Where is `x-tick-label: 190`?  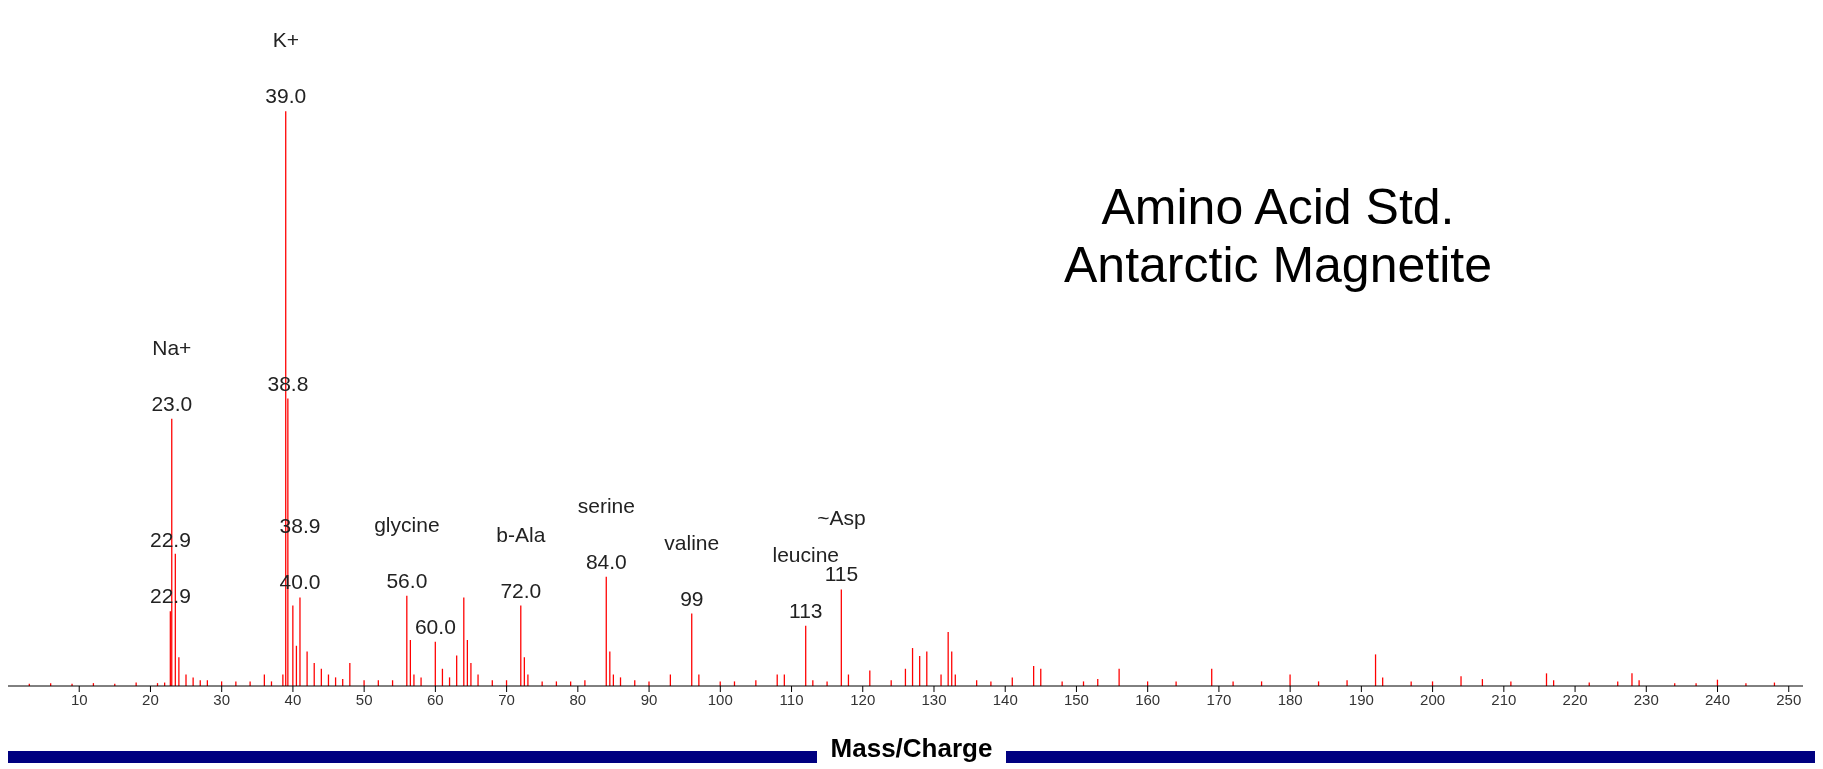 x-tick-label: 190 is located at coordinates (1361, 699).